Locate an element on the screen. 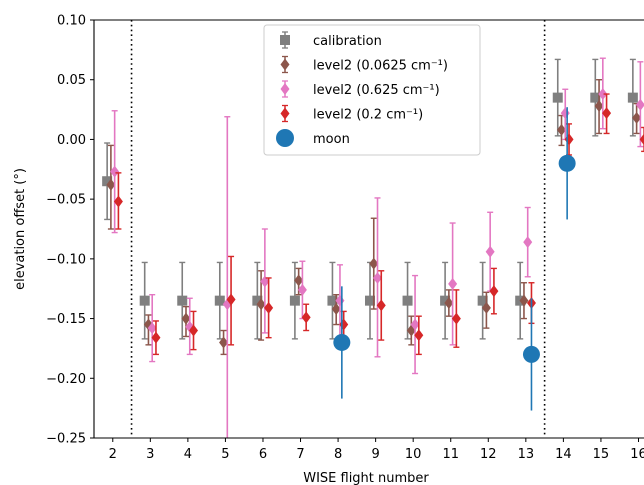 The height and width of the screenshot is (485, 644). legend-label: level2 (0.0625 cm⁻¹) is located at coordinates (380, 66).